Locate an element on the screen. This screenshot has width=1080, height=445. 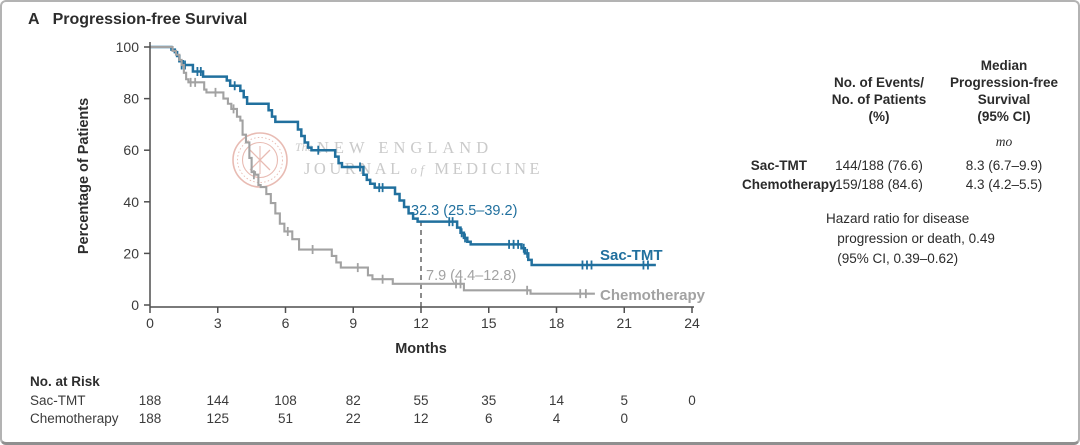
x-tick-label: 24 is located at coordinates (692, 323).